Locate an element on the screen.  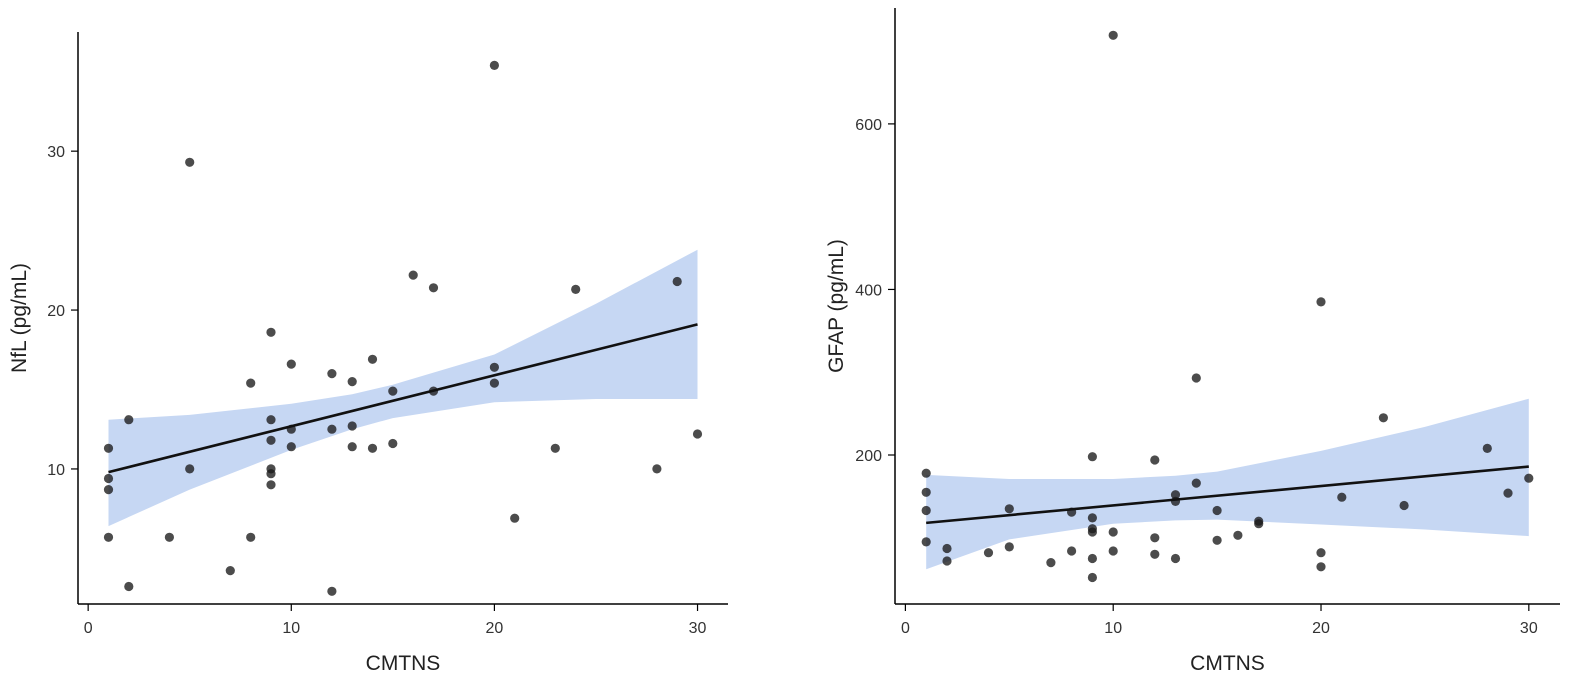
nfl-x-tick-label-10: 10 is located at coordinates (291, 628).